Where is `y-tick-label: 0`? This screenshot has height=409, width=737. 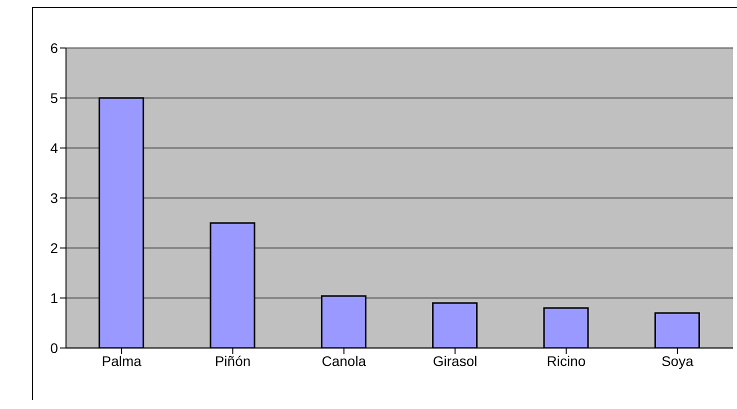
y-tick-label: 0 is located at coordinates (54, 348).